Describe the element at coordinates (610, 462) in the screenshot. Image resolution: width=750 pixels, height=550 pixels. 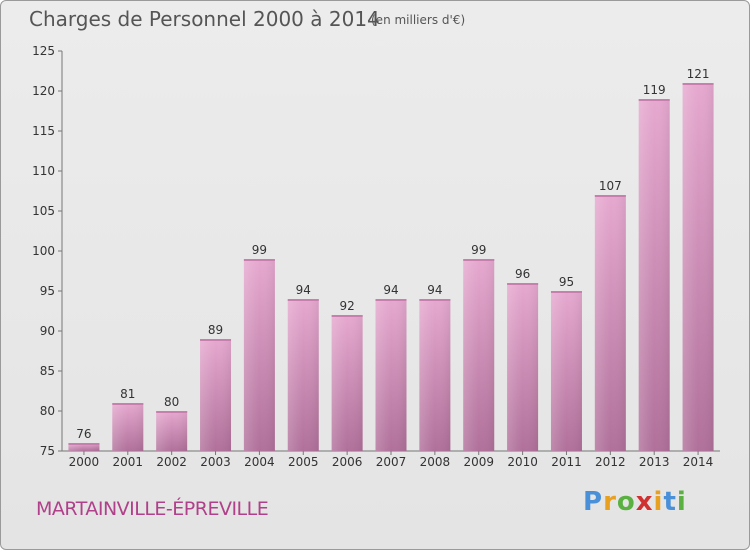
I see `x-tick-label: 2012` at that location.